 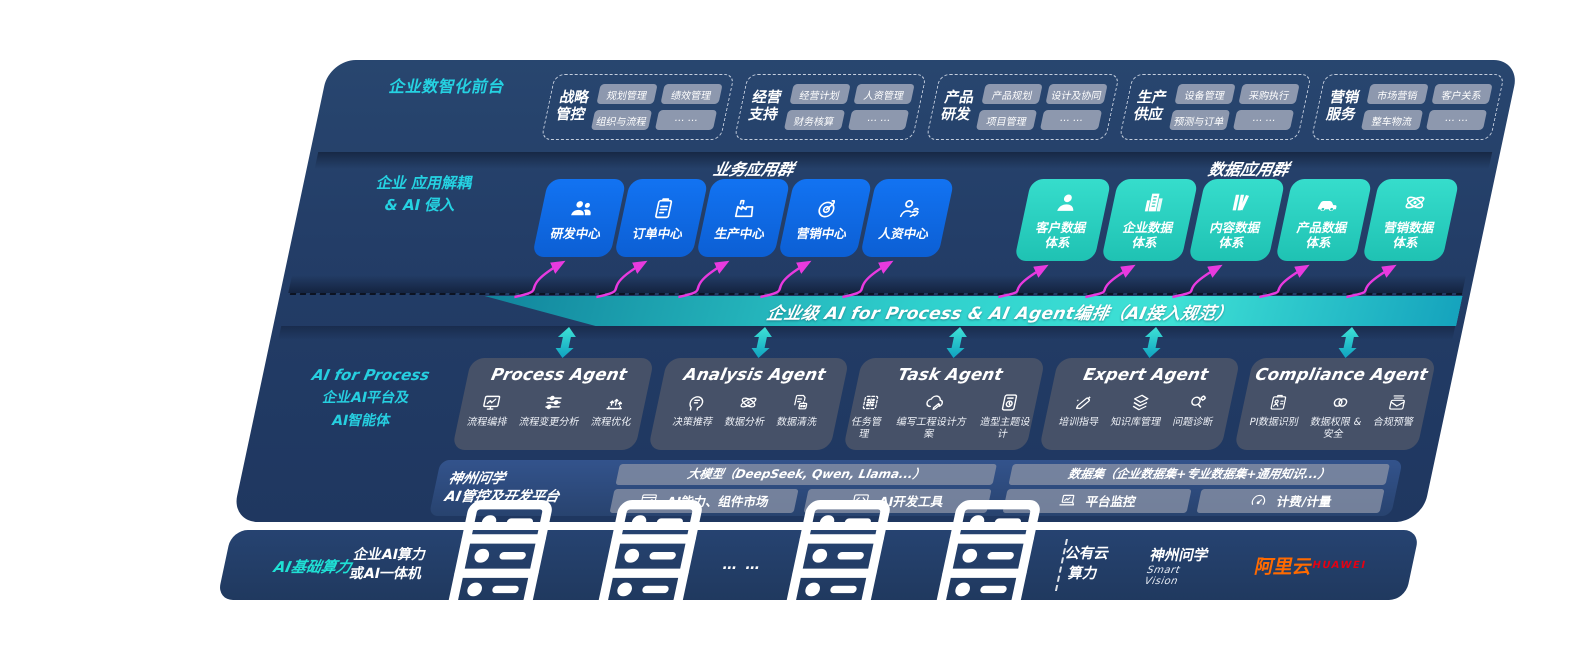 I want to click on factory-icon, so click(x=745, y=208).